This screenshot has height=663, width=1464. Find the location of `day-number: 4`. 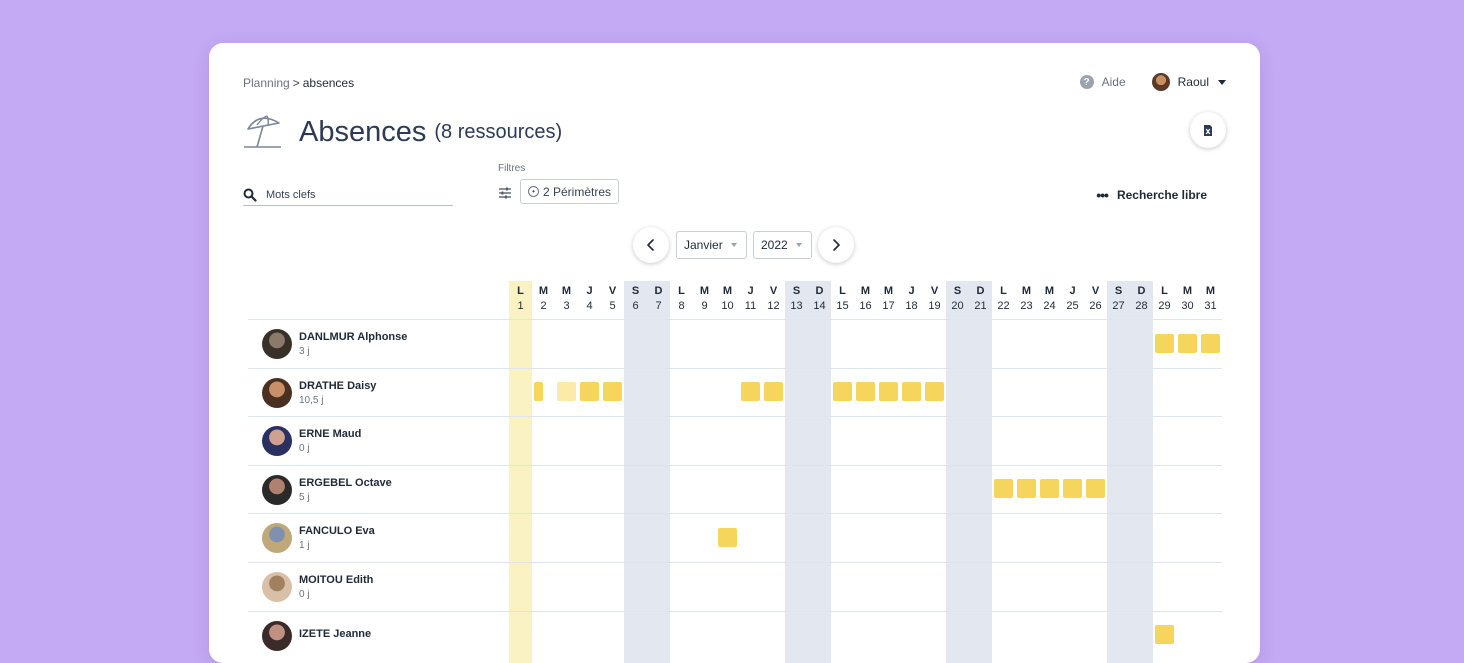

day-number: 4 is located at coordinates (589, 306).